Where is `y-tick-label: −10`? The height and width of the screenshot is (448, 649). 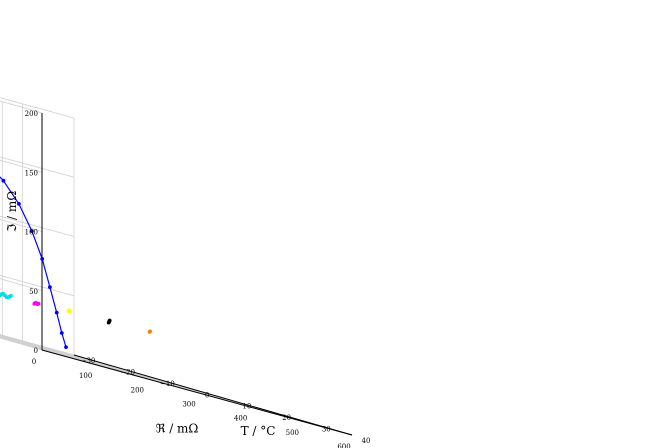 y-tick-label: −10 is located at coordinates (167, 384).